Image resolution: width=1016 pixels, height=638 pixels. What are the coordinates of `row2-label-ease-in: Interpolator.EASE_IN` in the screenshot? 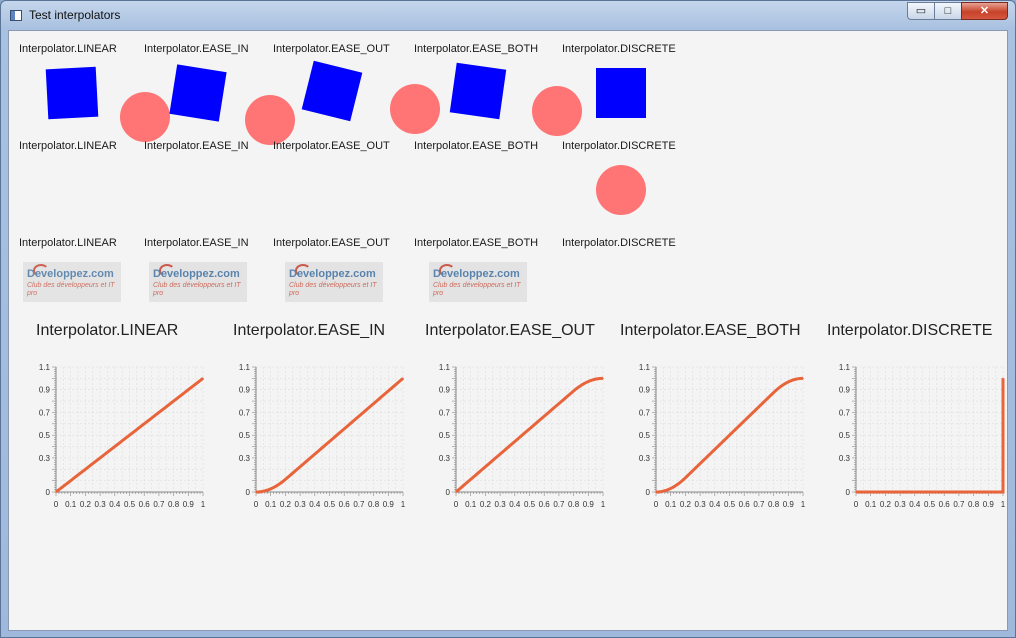 It's located at (196, 146).